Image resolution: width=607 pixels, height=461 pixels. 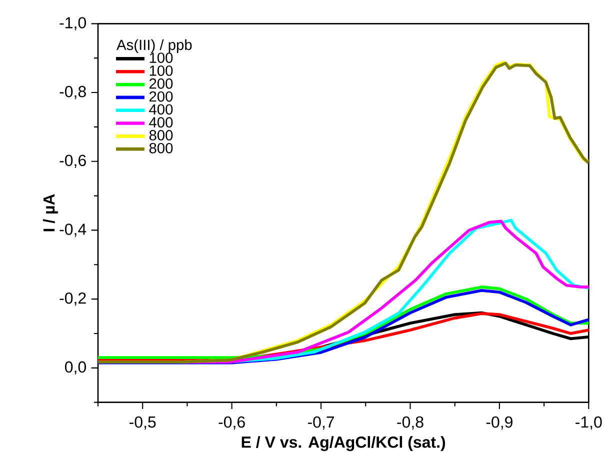 I want to click on x-tick-label: -0,8, so click(x=410, y=423).